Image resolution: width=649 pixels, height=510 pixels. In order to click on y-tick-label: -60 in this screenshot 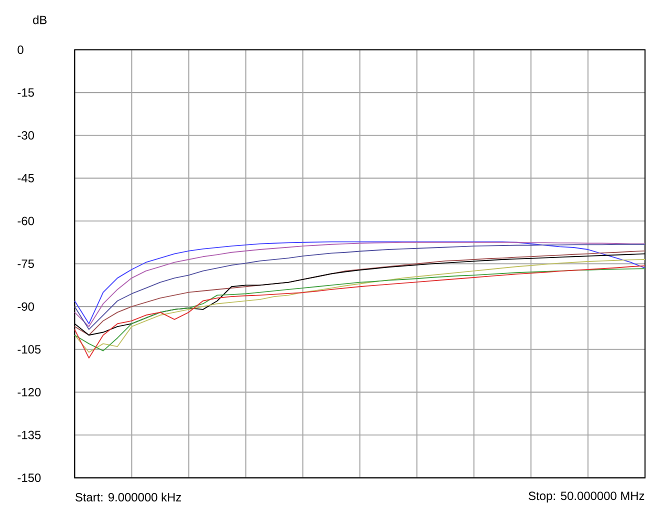, I will do `click(26, 221)`.